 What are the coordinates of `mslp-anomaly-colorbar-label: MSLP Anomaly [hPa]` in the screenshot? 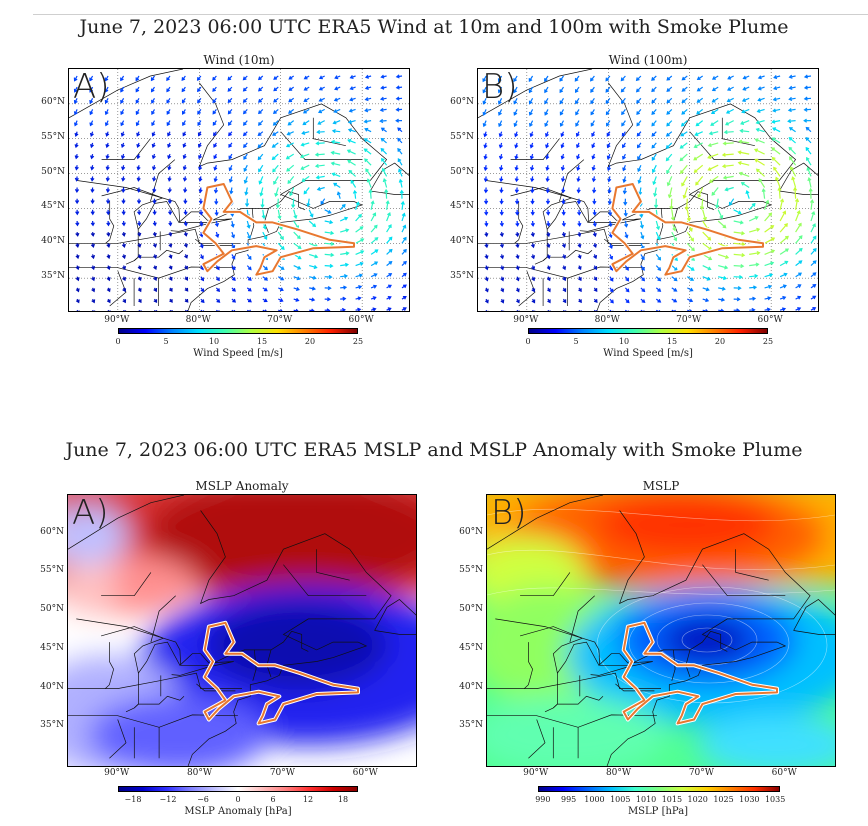 It's located at (238, 811).